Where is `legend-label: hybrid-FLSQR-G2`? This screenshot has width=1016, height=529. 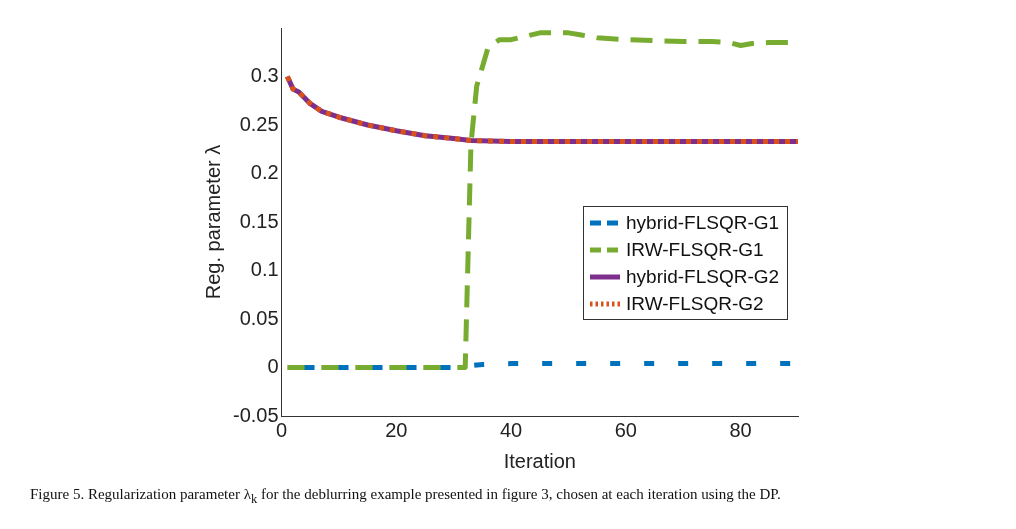 legend-label: hybrid-FLSQR-G2 is located at coordinates (703, 276).